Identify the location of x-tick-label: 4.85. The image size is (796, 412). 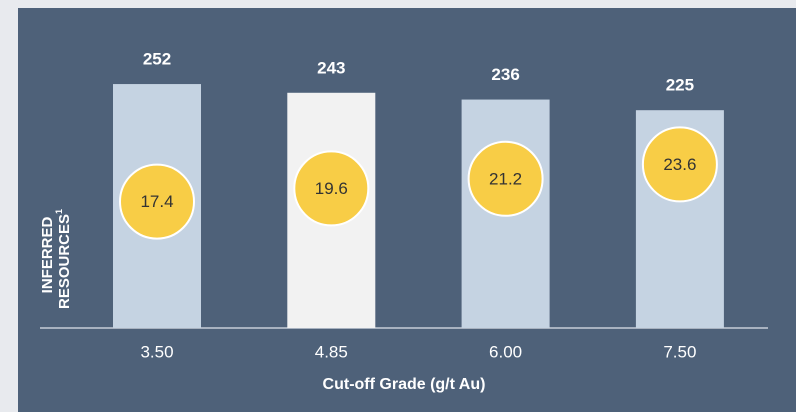
(331, 351).